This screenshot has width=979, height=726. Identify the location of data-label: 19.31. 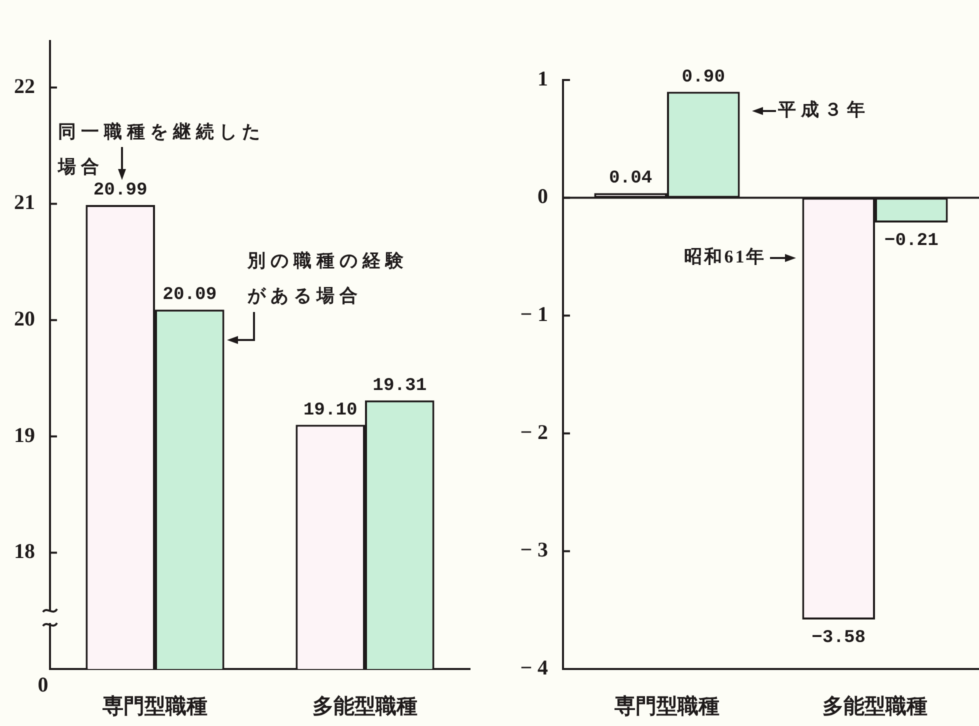
(399, 386).